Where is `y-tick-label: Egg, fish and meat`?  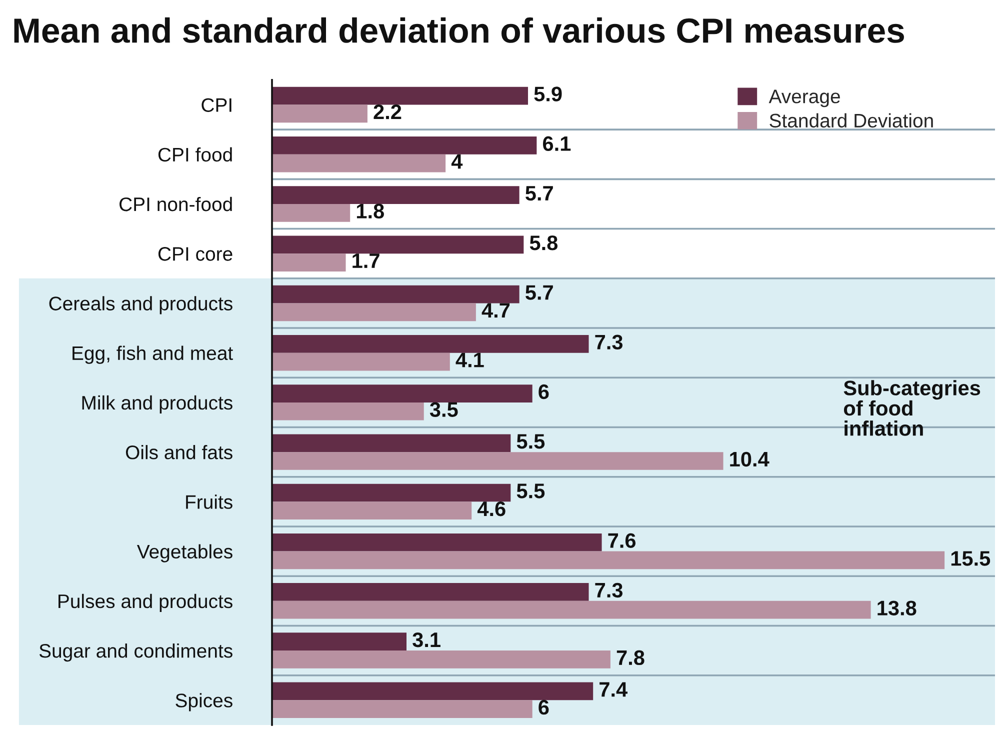
y-tick-label: Egg, fish and meat is located at coordinates (152, 355).